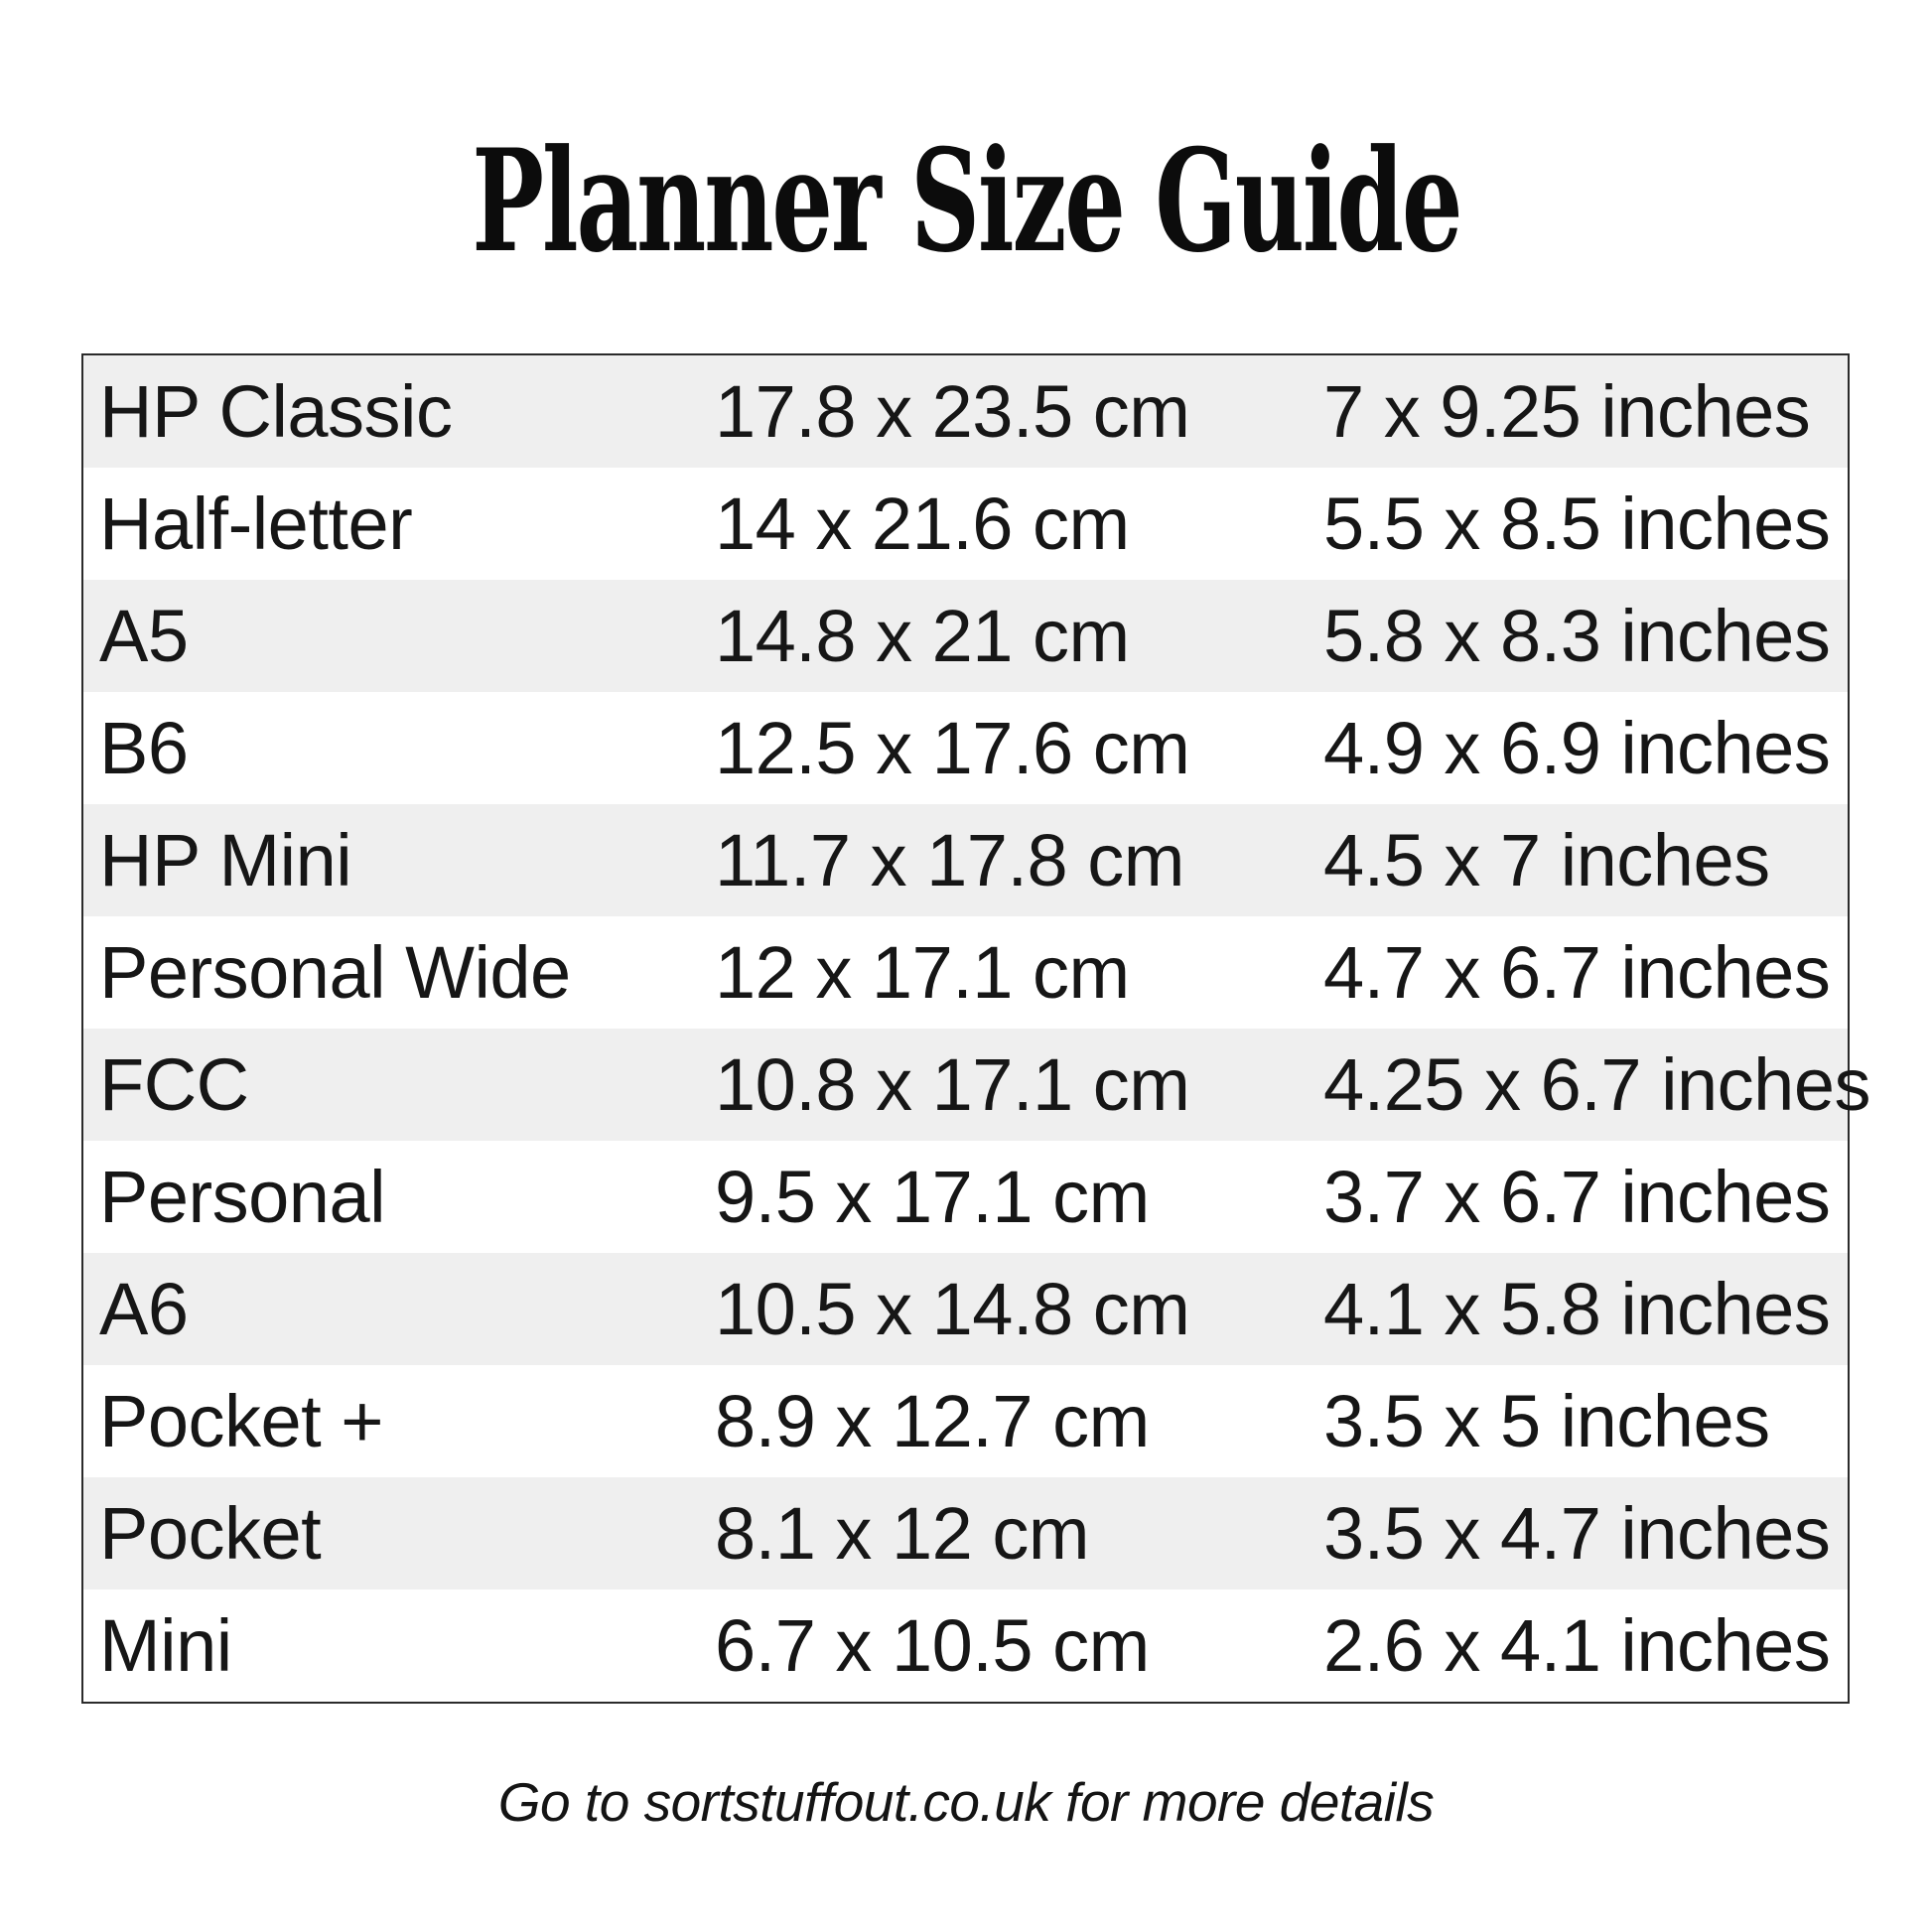  I want to click on page-title-text: Planner Size Guide, so click(967, 202).